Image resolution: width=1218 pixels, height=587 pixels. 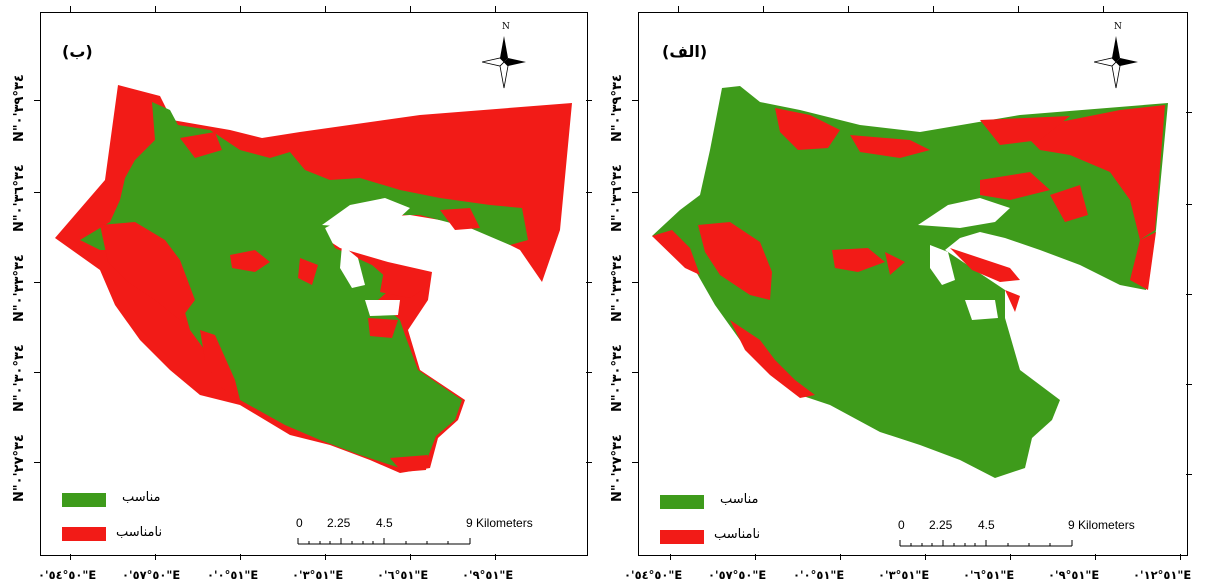 I want to click on panel-label: (ب), so click(x=77, y=51).